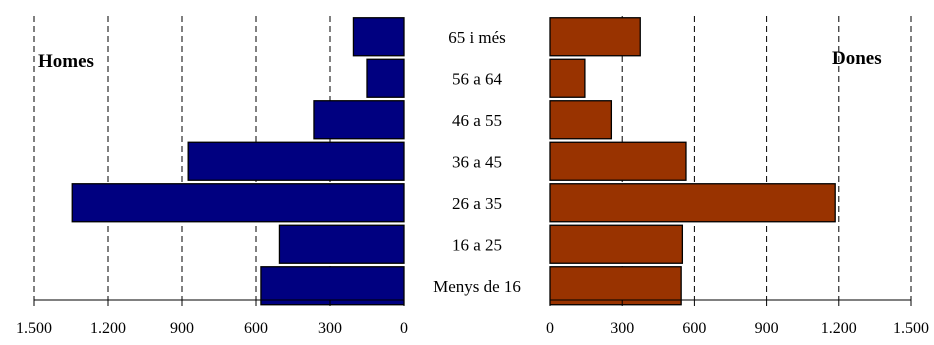 This screenshot has width=934, height=345. Describe the element at coordinates (911, 328) in the screenshot. I see `tick-label-right: 1.500` at that location.